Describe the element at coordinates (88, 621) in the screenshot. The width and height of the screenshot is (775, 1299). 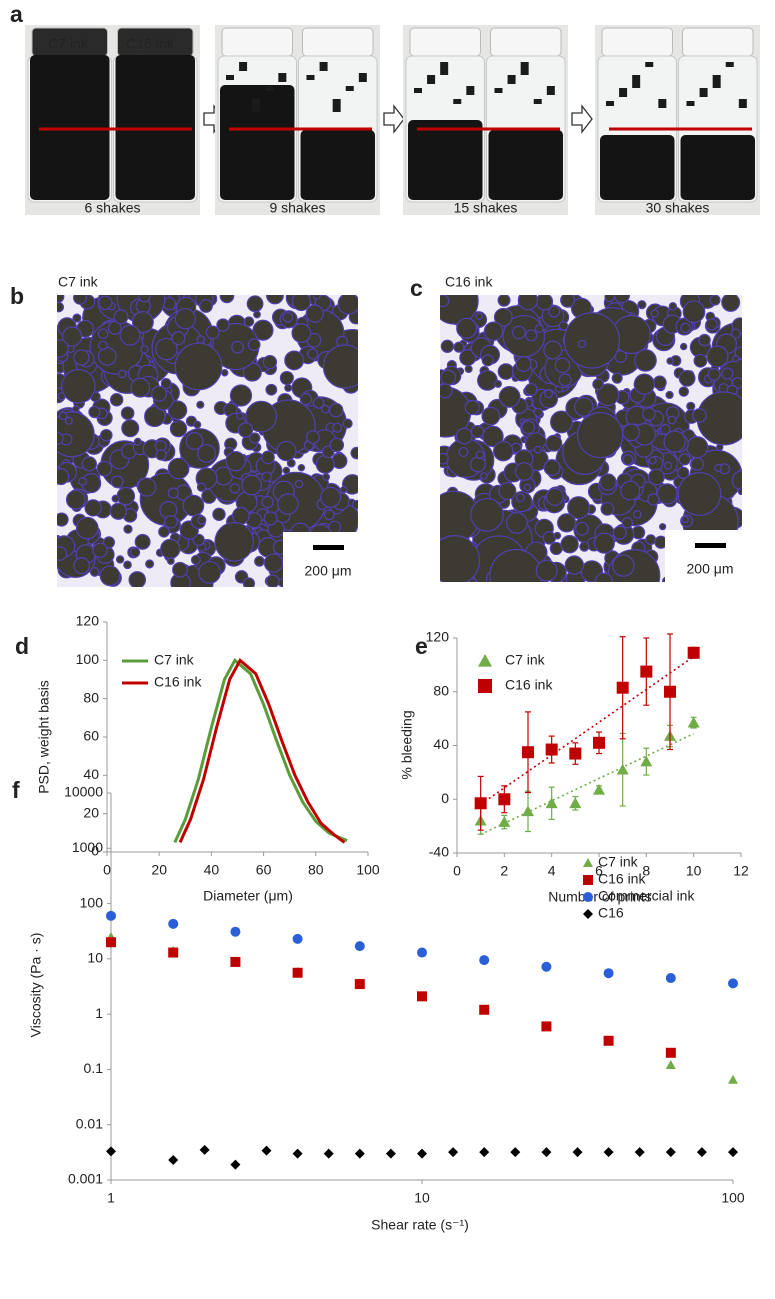
I see `y-tick-label: 120` at that location.